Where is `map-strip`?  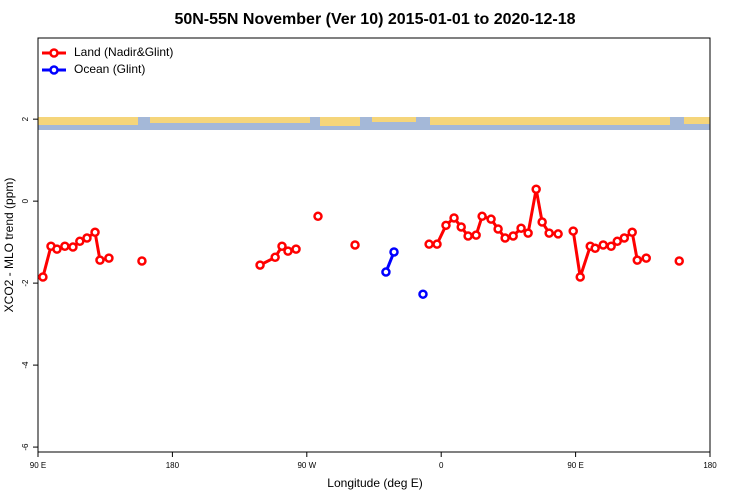
map-strip is located at coordinates (374, 123).